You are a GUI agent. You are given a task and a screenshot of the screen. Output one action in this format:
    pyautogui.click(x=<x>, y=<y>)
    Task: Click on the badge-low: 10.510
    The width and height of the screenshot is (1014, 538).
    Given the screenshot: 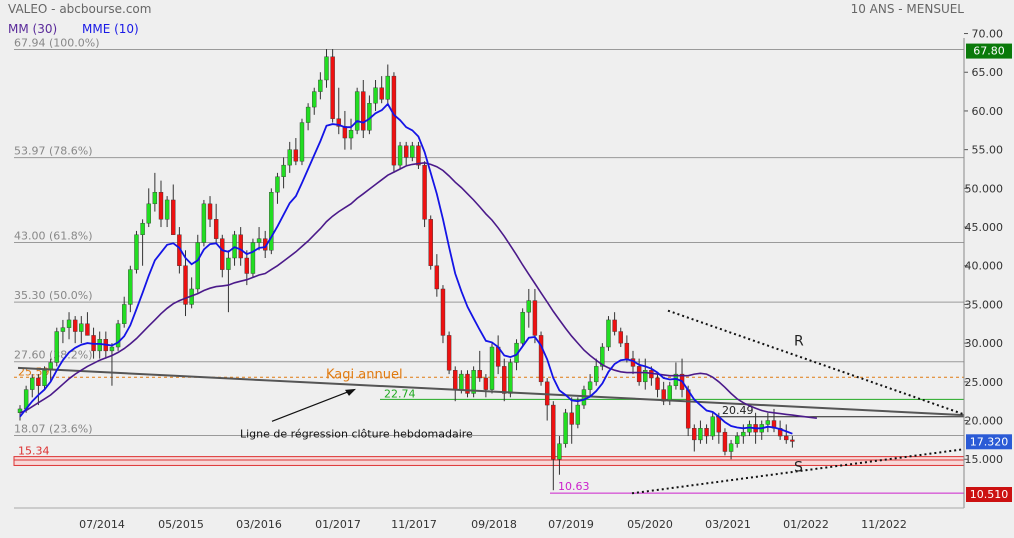 What is the action you would take?
    pyautogui.click(x=989, y=494)
    